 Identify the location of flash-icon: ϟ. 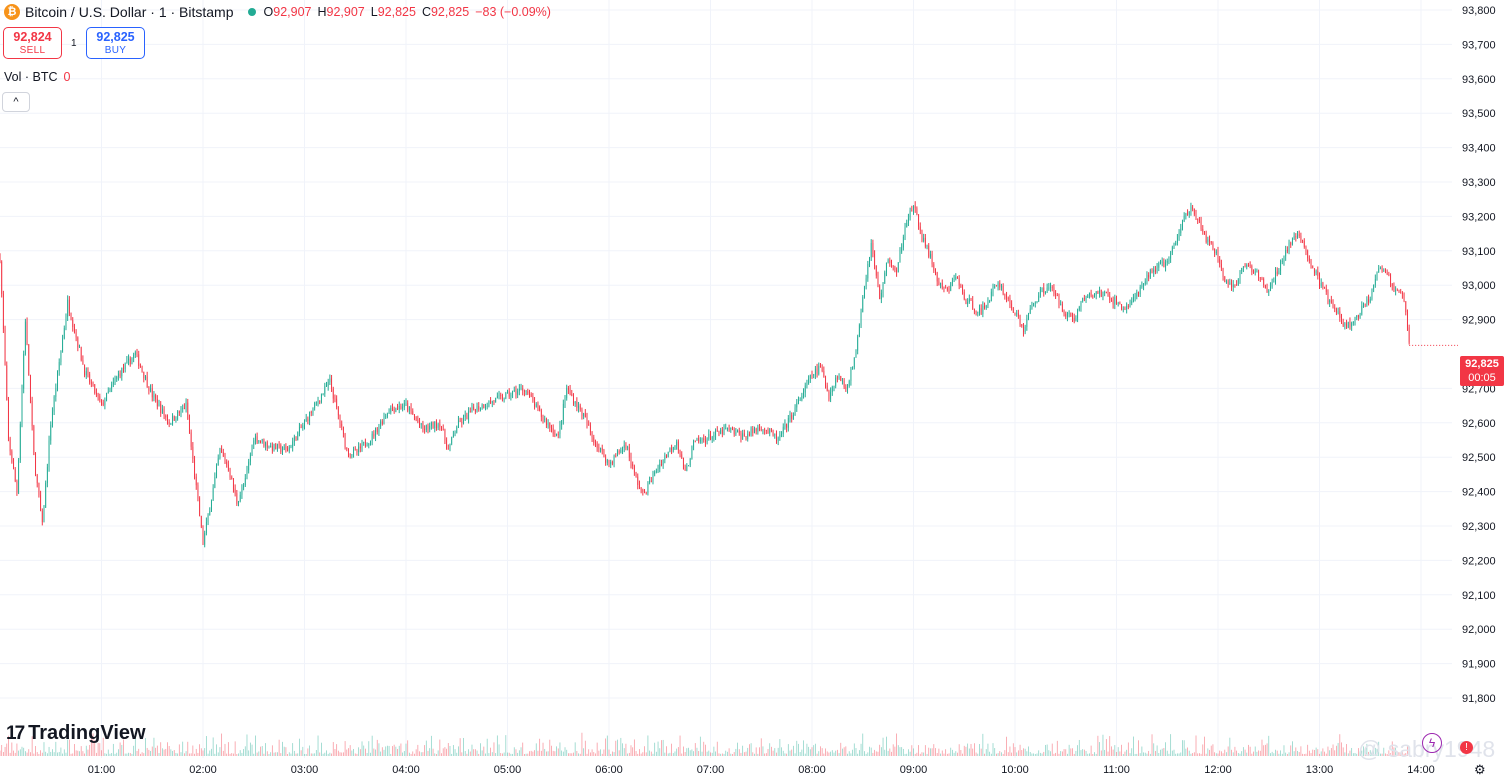
(1432, 743).